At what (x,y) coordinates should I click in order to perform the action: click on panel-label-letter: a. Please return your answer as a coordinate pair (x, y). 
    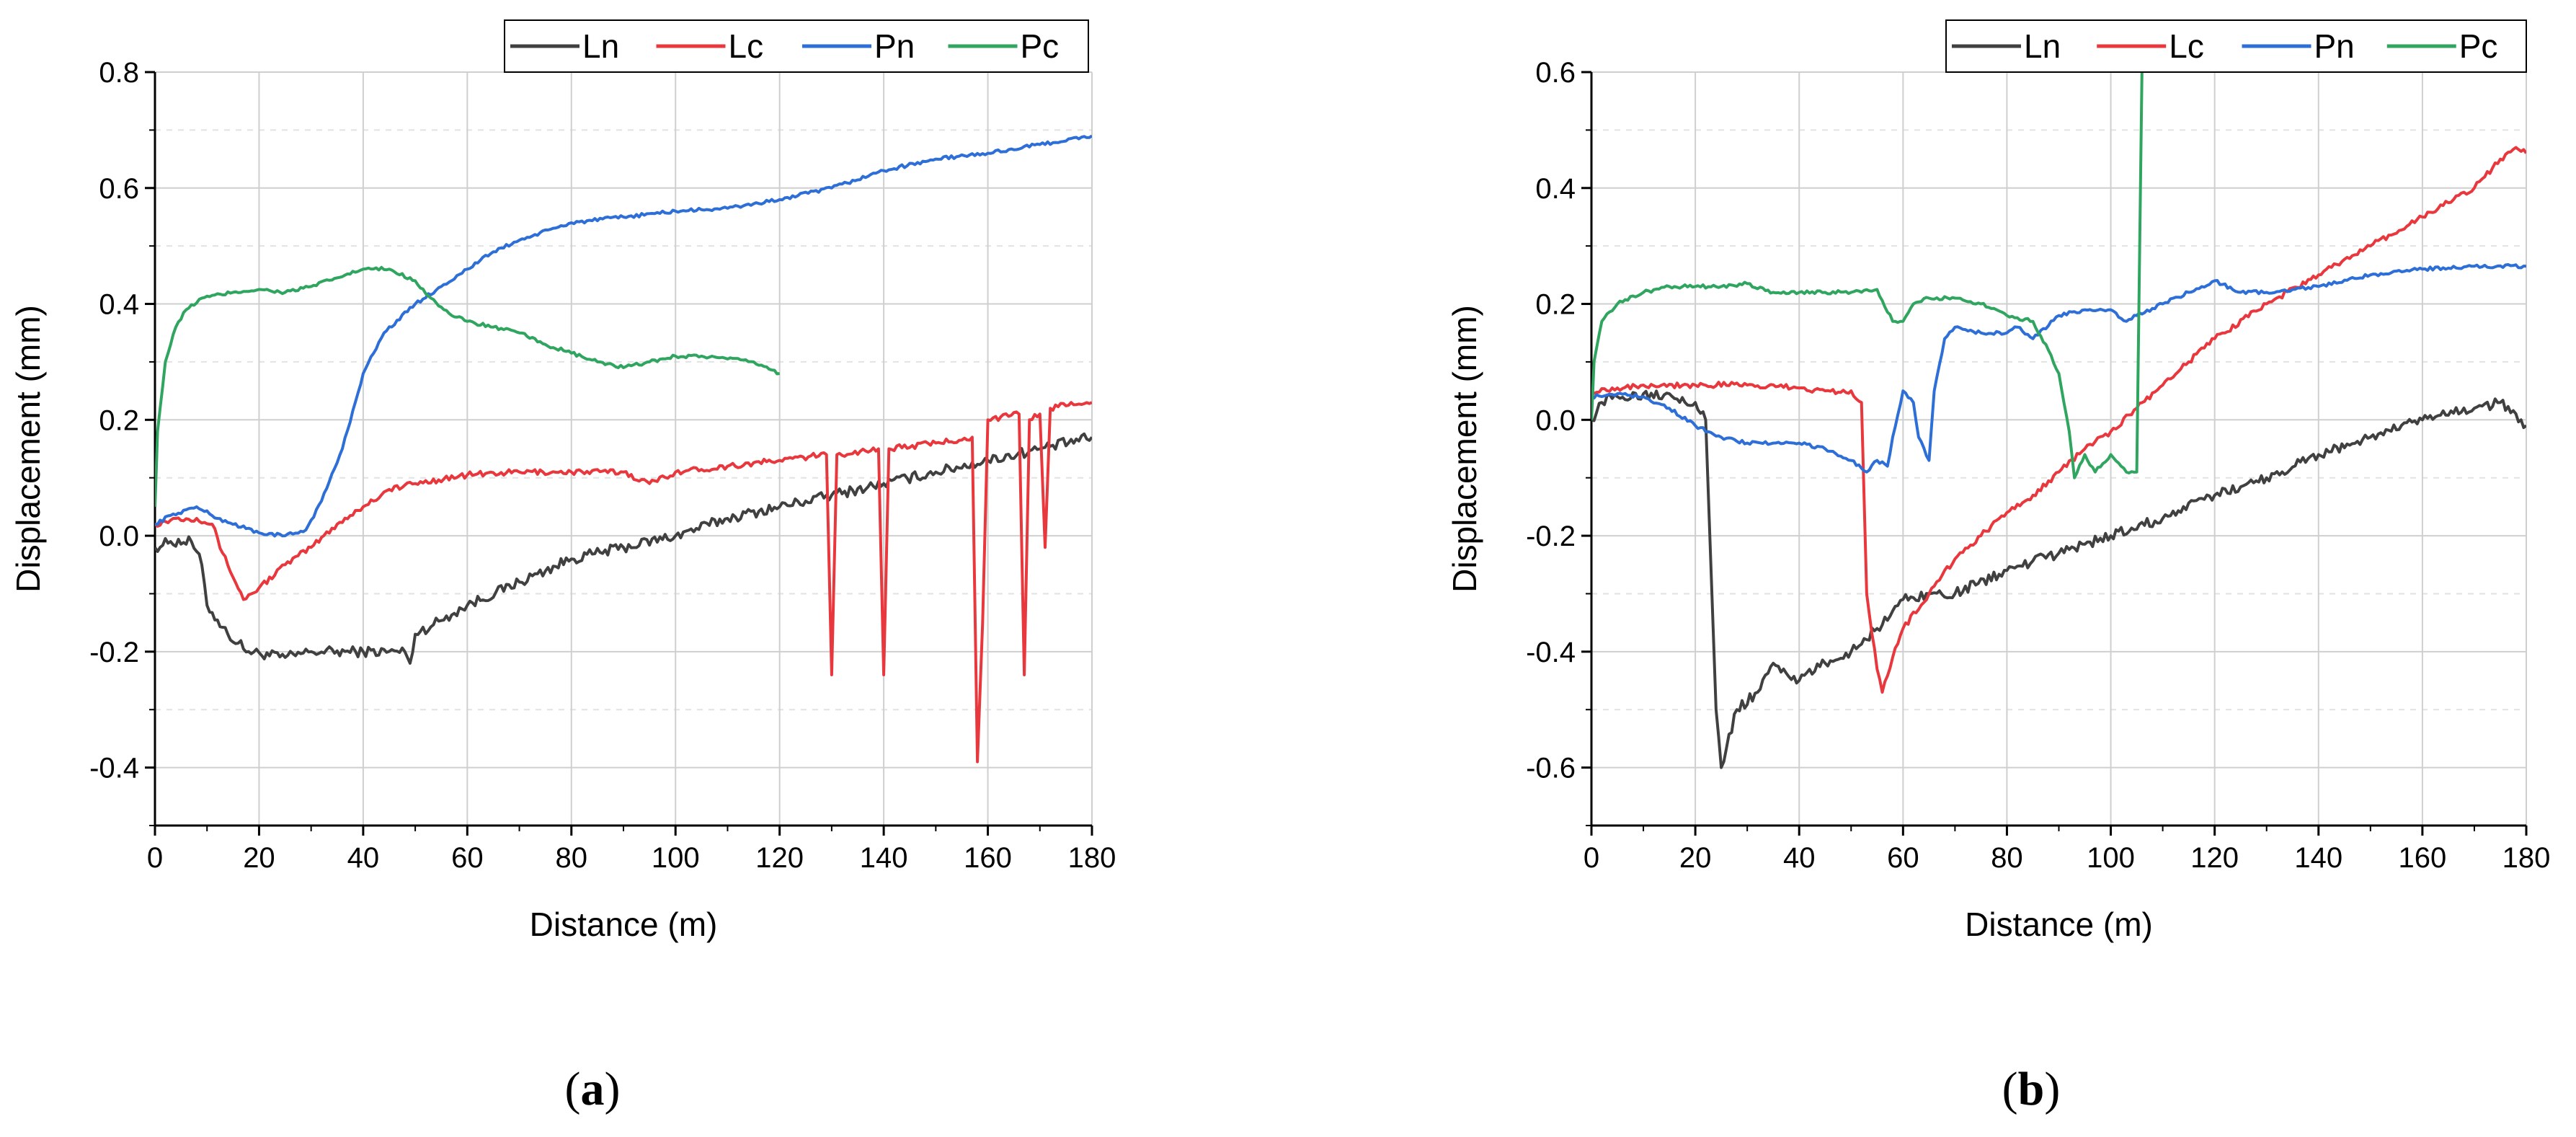
    Looking at the image, I should click on (593, 1089).